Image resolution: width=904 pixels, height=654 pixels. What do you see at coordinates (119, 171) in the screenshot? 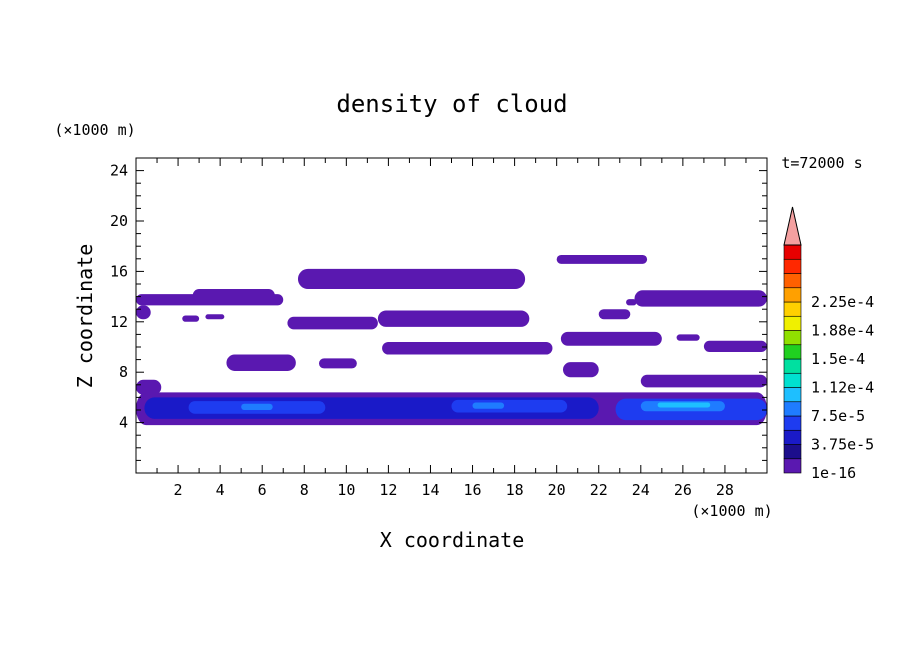
I see `y-tick-label: 24` at bounding box center [119, 171].